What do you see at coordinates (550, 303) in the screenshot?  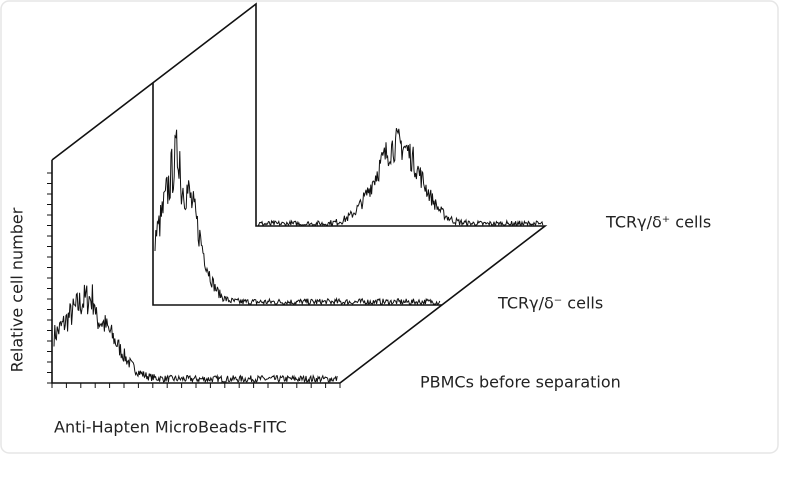 I see `histogram-label: TCRγ/δ⁻ cells` at bounding box center [550, 303].